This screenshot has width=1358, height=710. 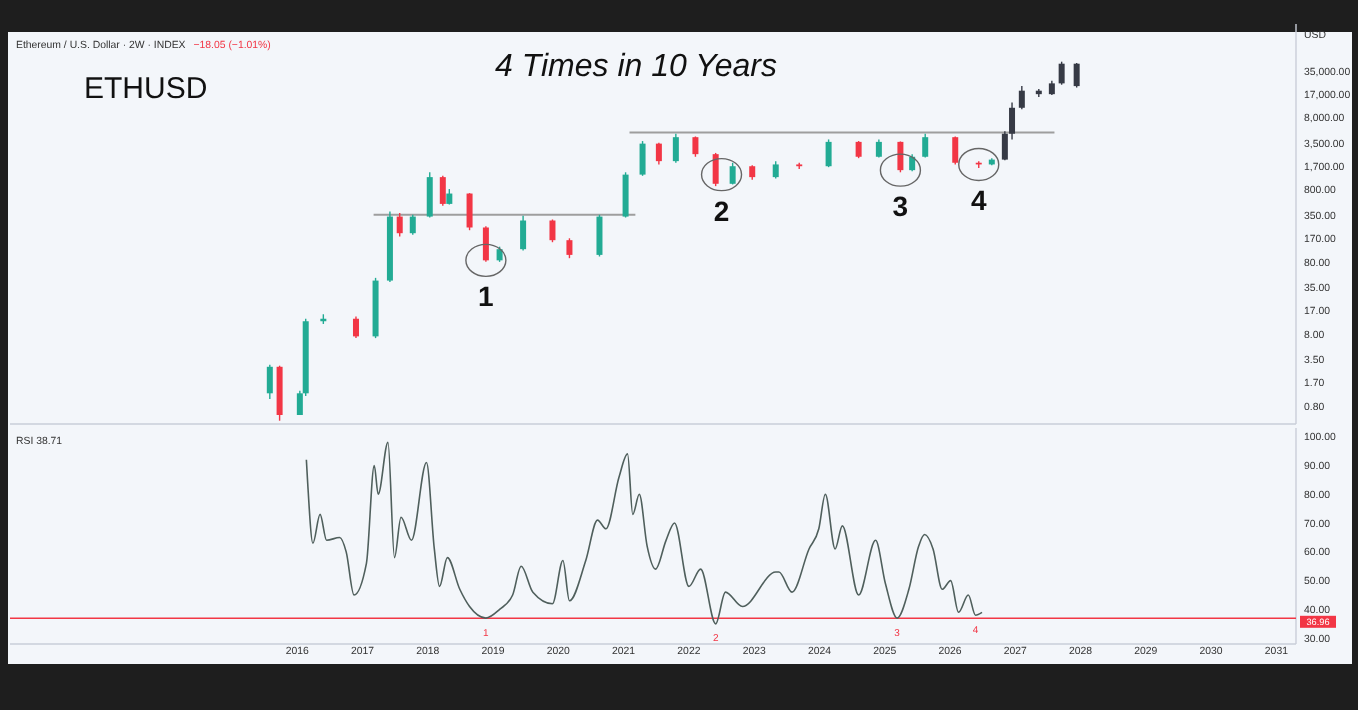 What do you see at coordinates (486, 296) in the screenshot?
I see `annotation: 1` at bounding box center [486, 296].